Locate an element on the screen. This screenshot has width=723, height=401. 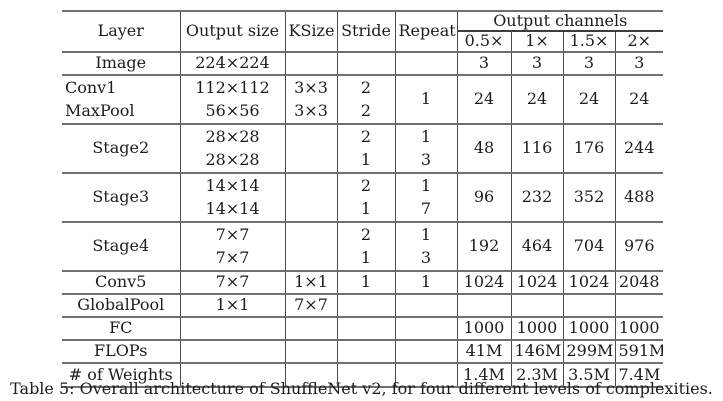
cell-channels-1.5x: 1000 is located at coordinates (588, 328).